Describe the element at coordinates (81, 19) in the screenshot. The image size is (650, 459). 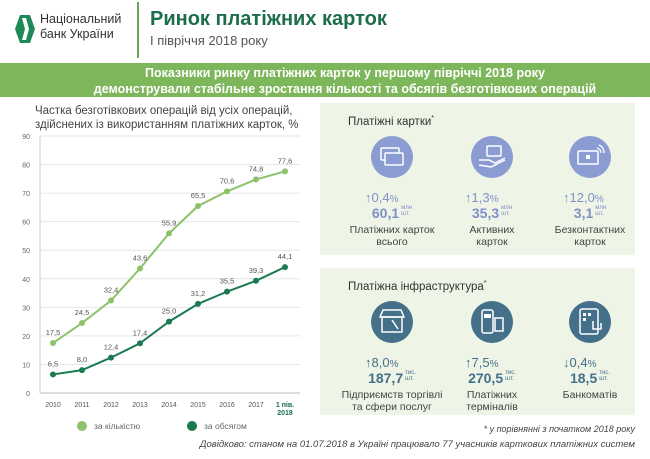
I see `logo-line1: Національний` at that location.